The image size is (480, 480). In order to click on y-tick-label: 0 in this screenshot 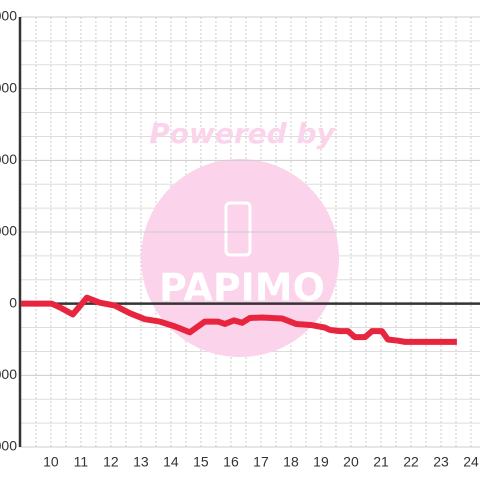, I will do `click(13, 302)`.